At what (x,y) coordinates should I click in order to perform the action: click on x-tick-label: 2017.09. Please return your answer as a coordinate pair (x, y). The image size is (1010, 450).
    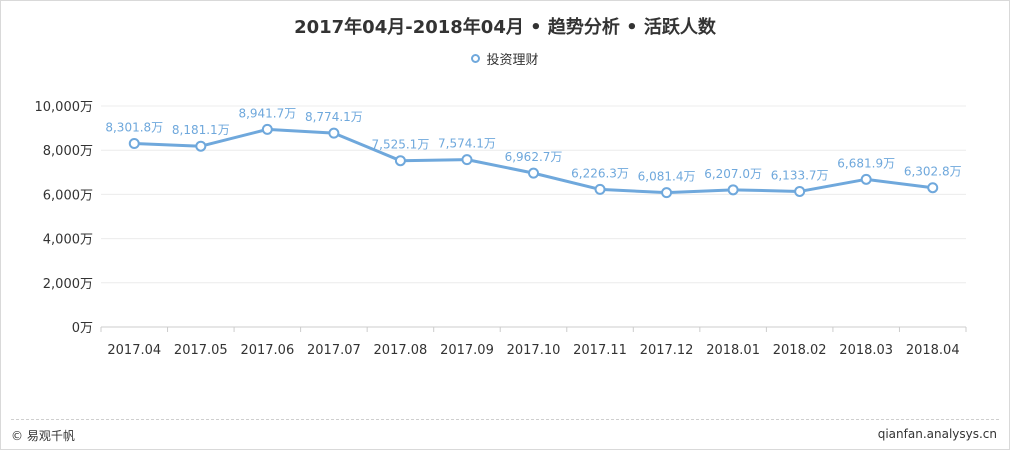
    Looking at the image, I should click on (467, 350).